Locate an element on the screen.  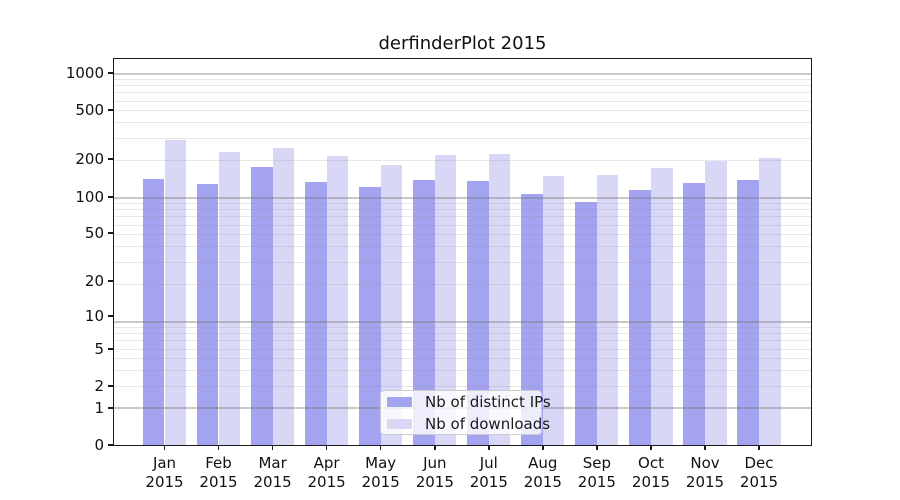
y-tick-label: 200 is located at coordinates (89, 159).